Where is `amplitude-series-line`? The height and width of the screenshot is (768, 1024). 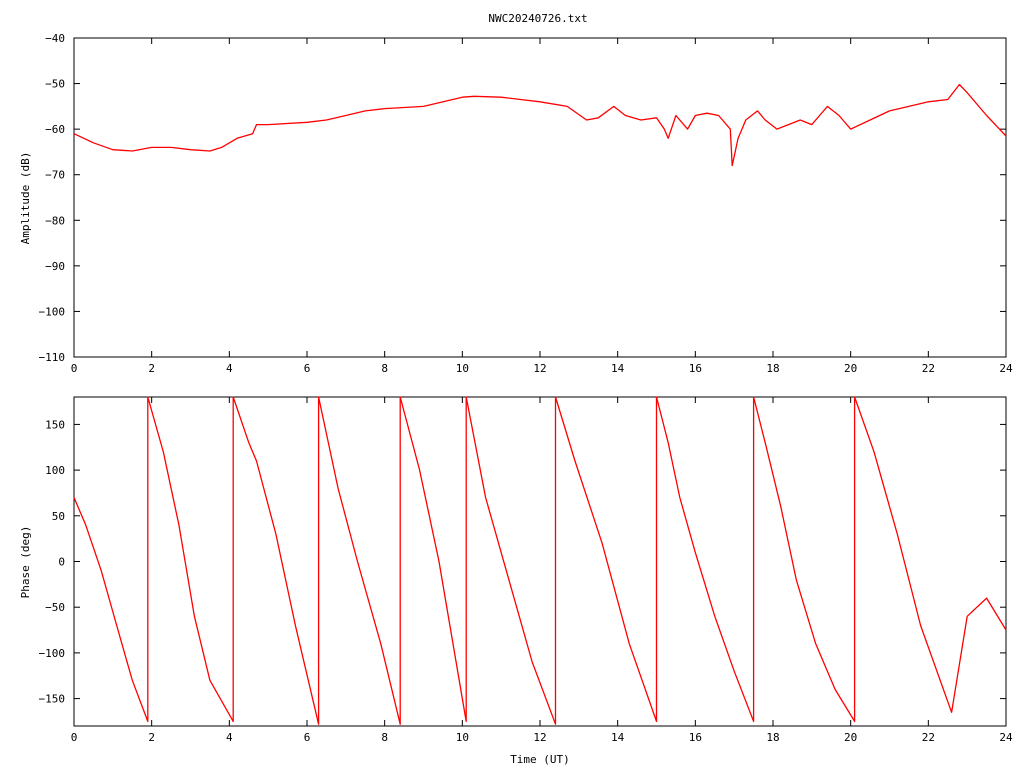
amplitude-series-line is located at coordinates (540, 125).